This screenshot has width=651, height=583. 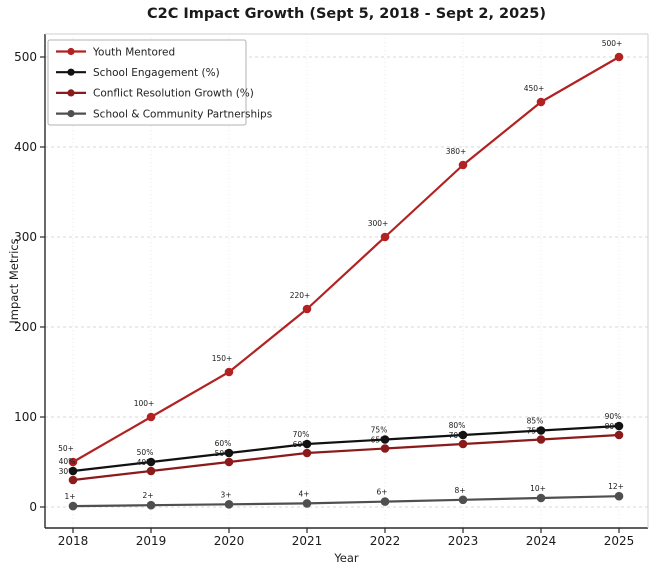 What do you see at coordinates (619, 541) in the screenshot?
I see `x-tick-label: 2025` at bounding box center [619, 541].